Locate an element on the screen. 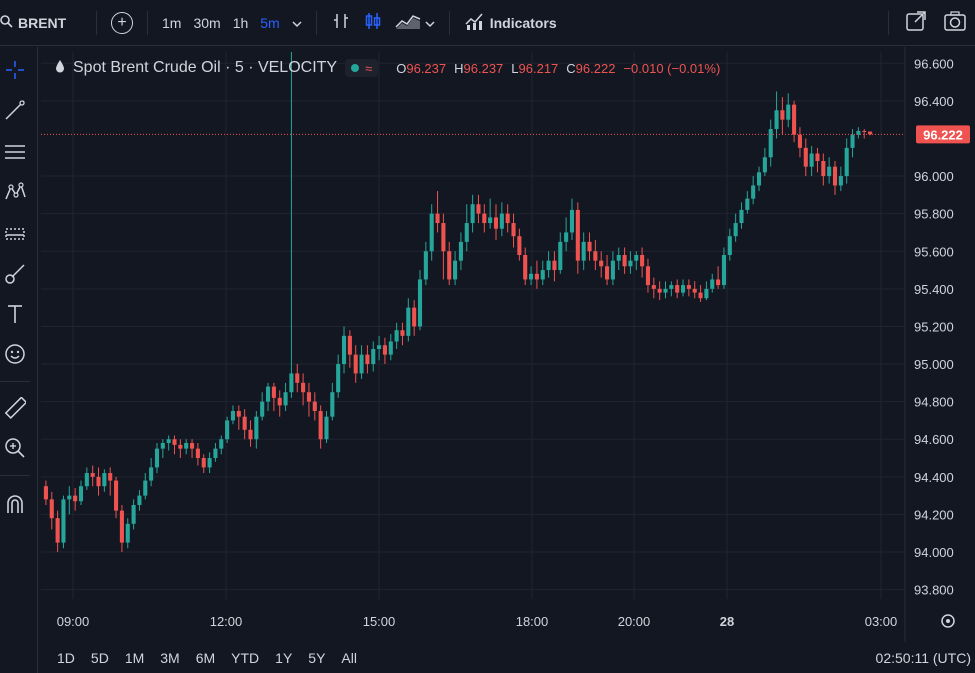 Image resolution: width=975 pixels, height=673 pixels. trend-line-tool is located at coordinates (15, 112).